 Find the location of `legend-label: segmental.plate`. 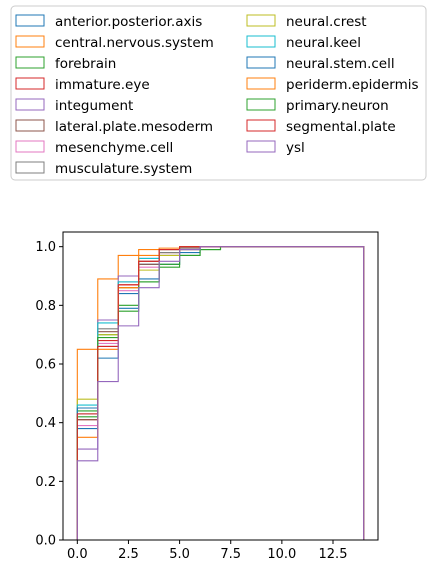

legend-label: segmental.plate is located at coordinates (341, 127).